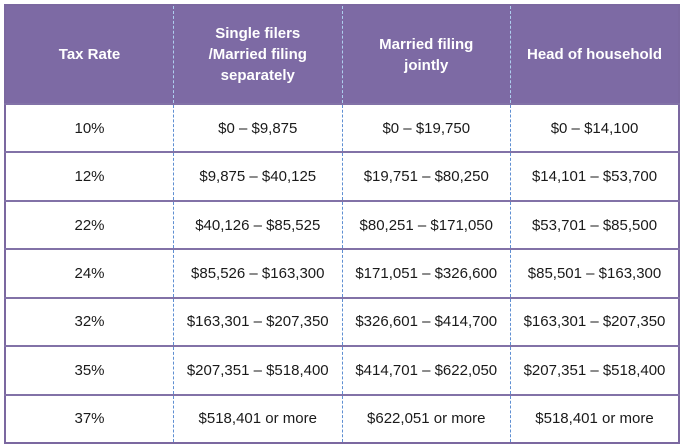 The image size is (684, 448). What do you see at coordinates (257, 54) in the screenshot?
I see `column-header: Single filers /Married filing separately` at bounding box center [257, 54].